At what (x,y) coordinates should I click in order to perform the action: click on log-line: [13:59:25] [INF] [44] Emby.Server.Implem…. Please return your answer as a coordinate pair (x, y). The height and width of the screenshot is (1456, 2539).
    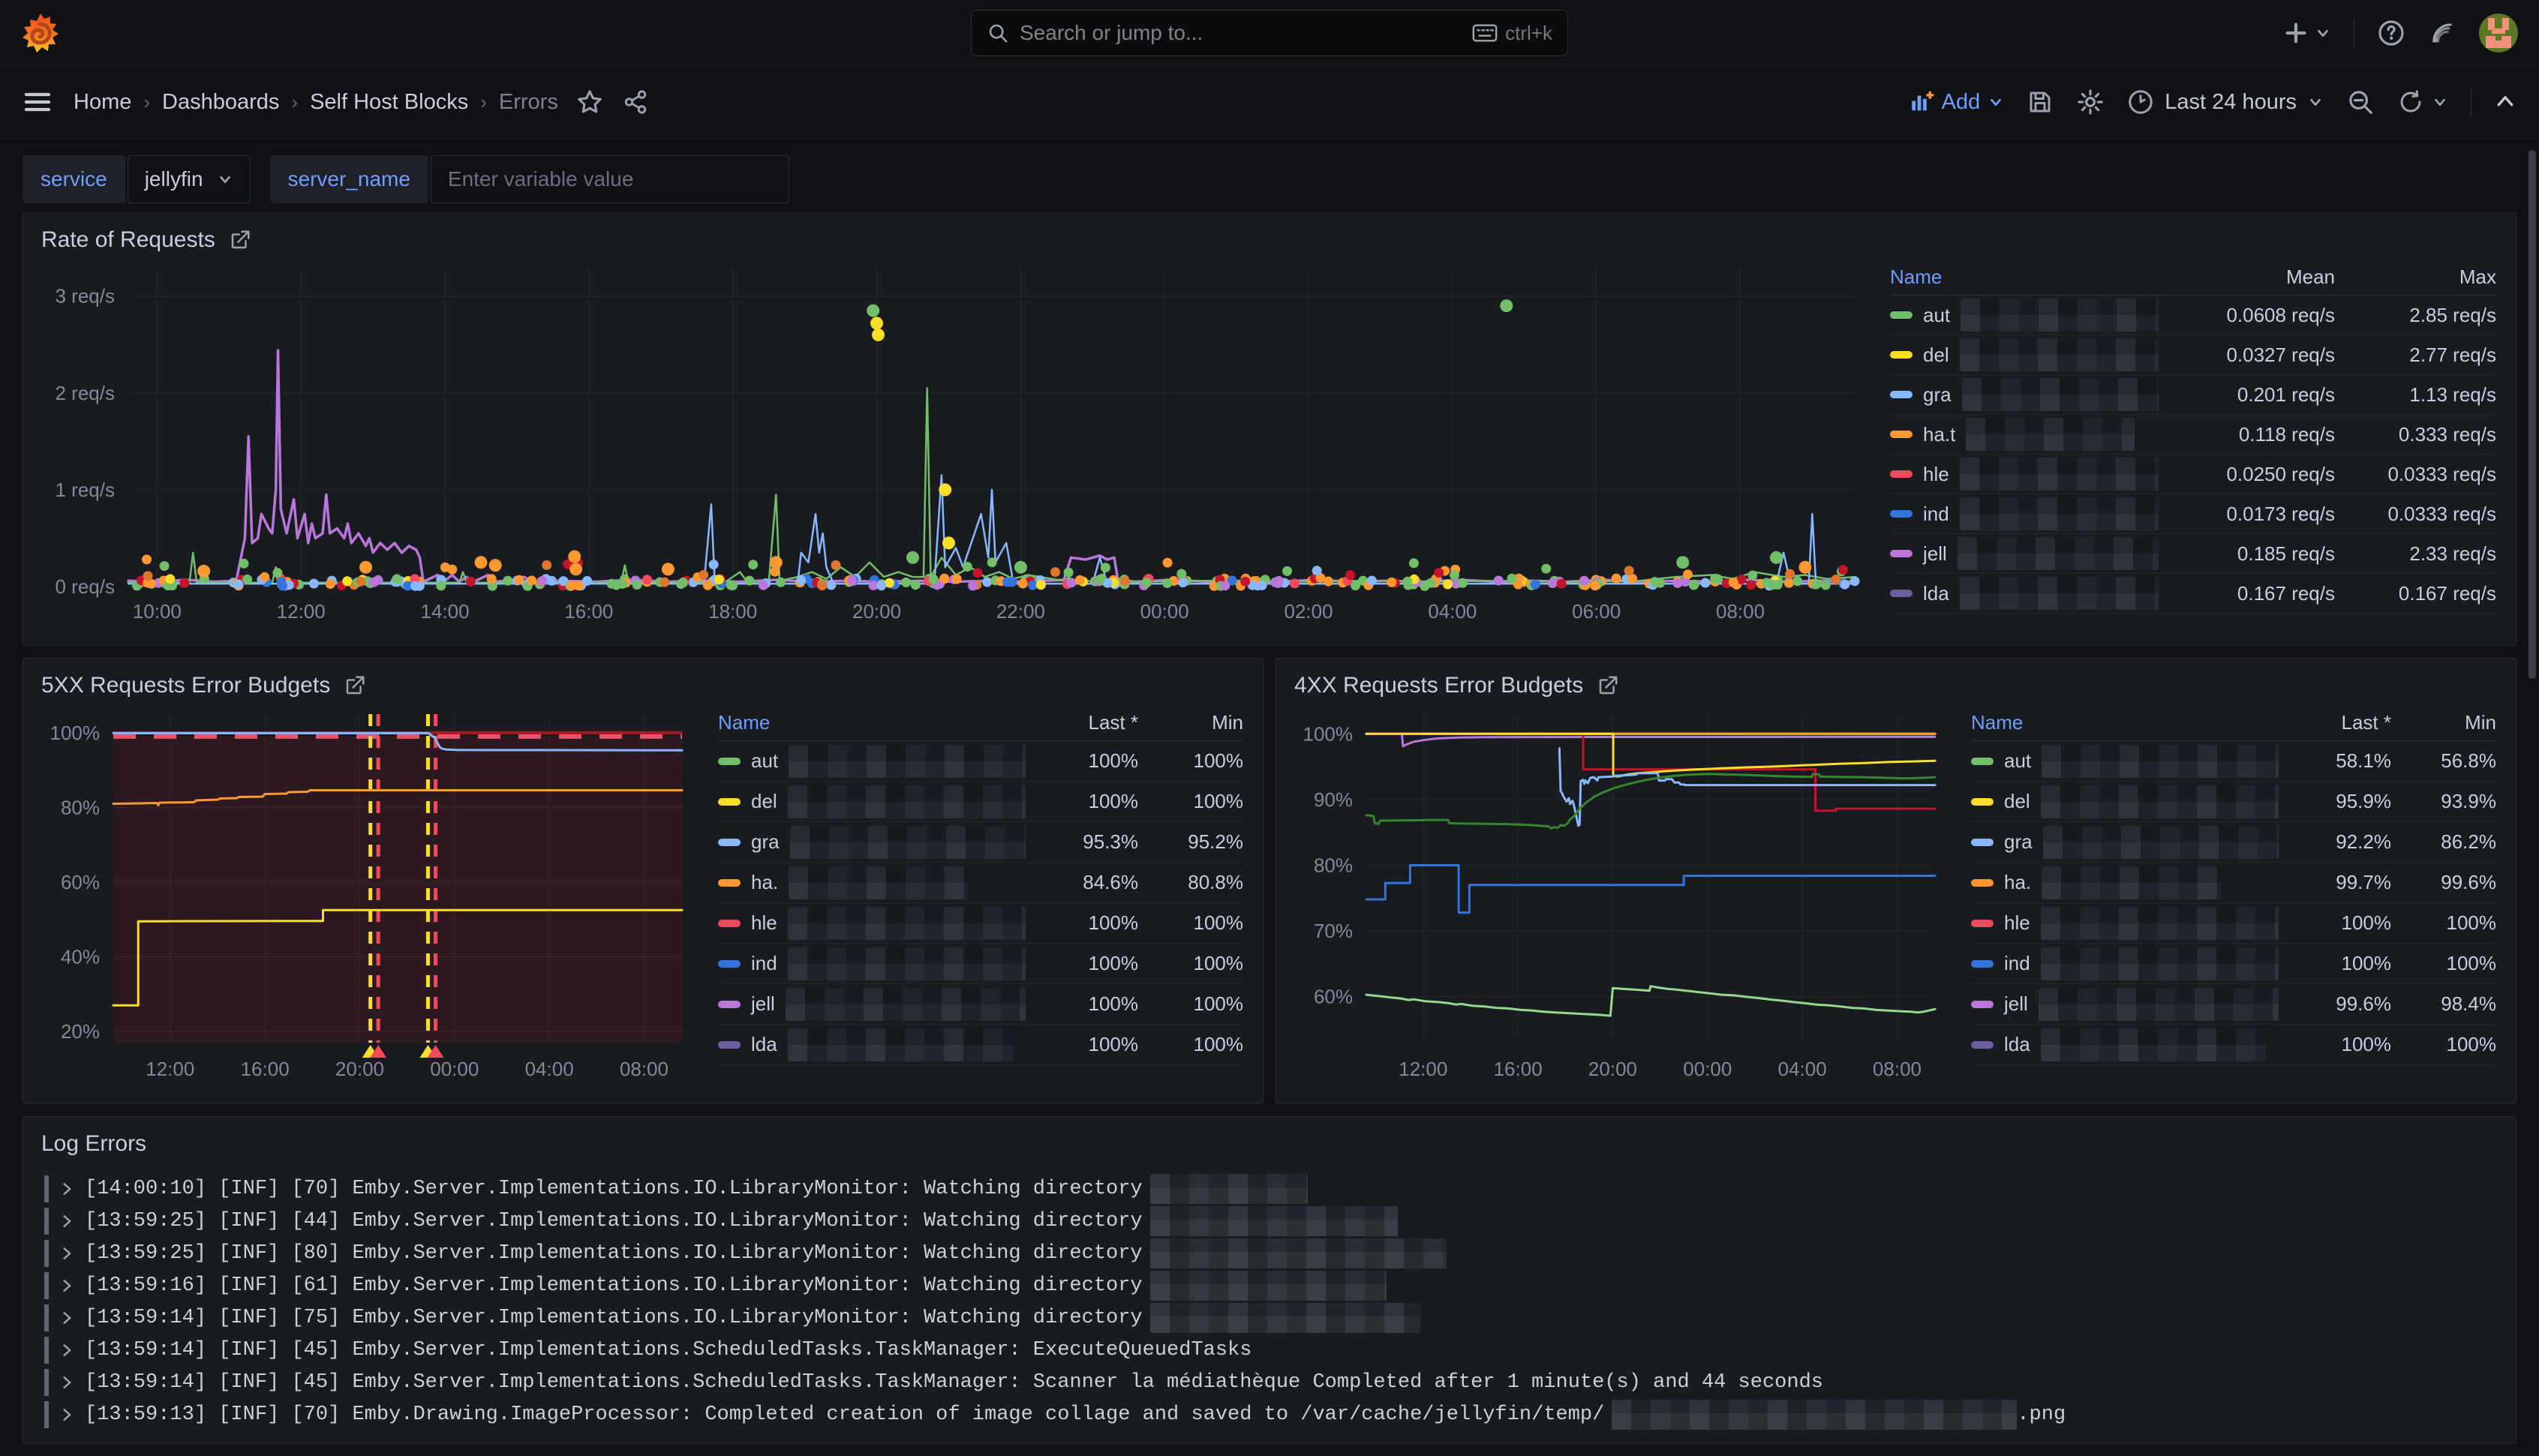
    Looking at the image, I should click on (1271, 1221).